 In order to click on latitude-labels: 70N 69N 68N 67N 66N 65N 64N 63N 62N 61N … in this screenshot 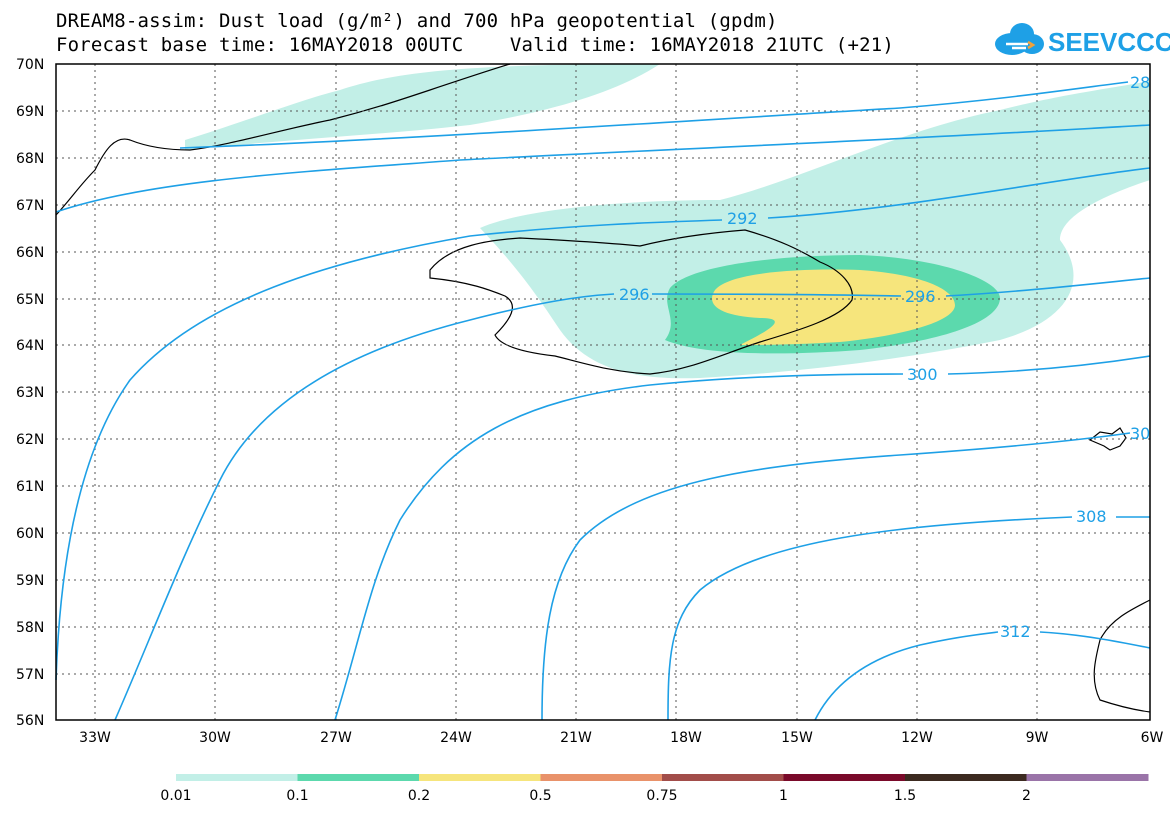, I will do `click(30, 393)`.